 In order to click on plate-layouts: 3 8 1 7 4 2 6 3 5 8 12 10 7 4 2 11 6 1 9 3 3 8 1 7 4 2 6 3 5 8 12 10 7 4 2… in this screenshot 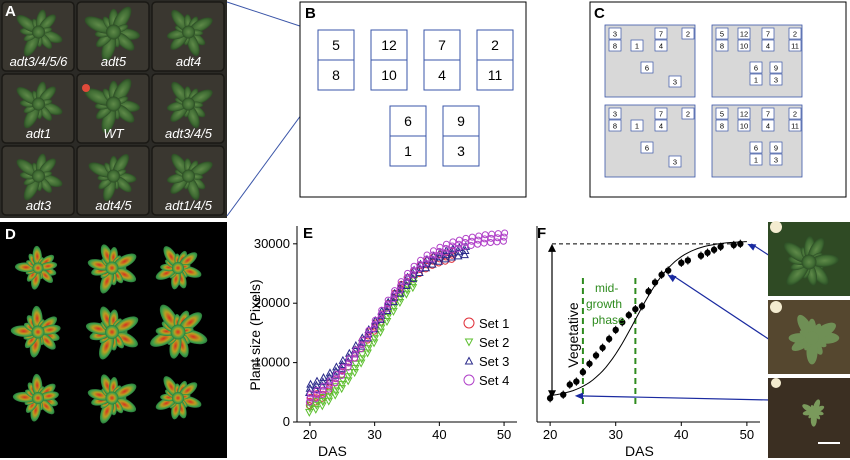, I will do `click(703, 101)`.